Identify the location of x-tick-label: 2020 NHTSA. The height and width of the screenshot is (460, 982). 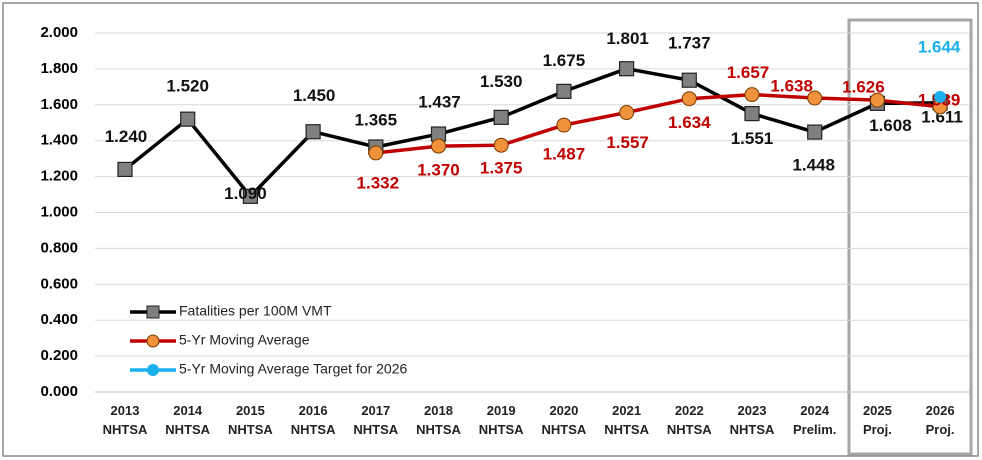
(564, 420).